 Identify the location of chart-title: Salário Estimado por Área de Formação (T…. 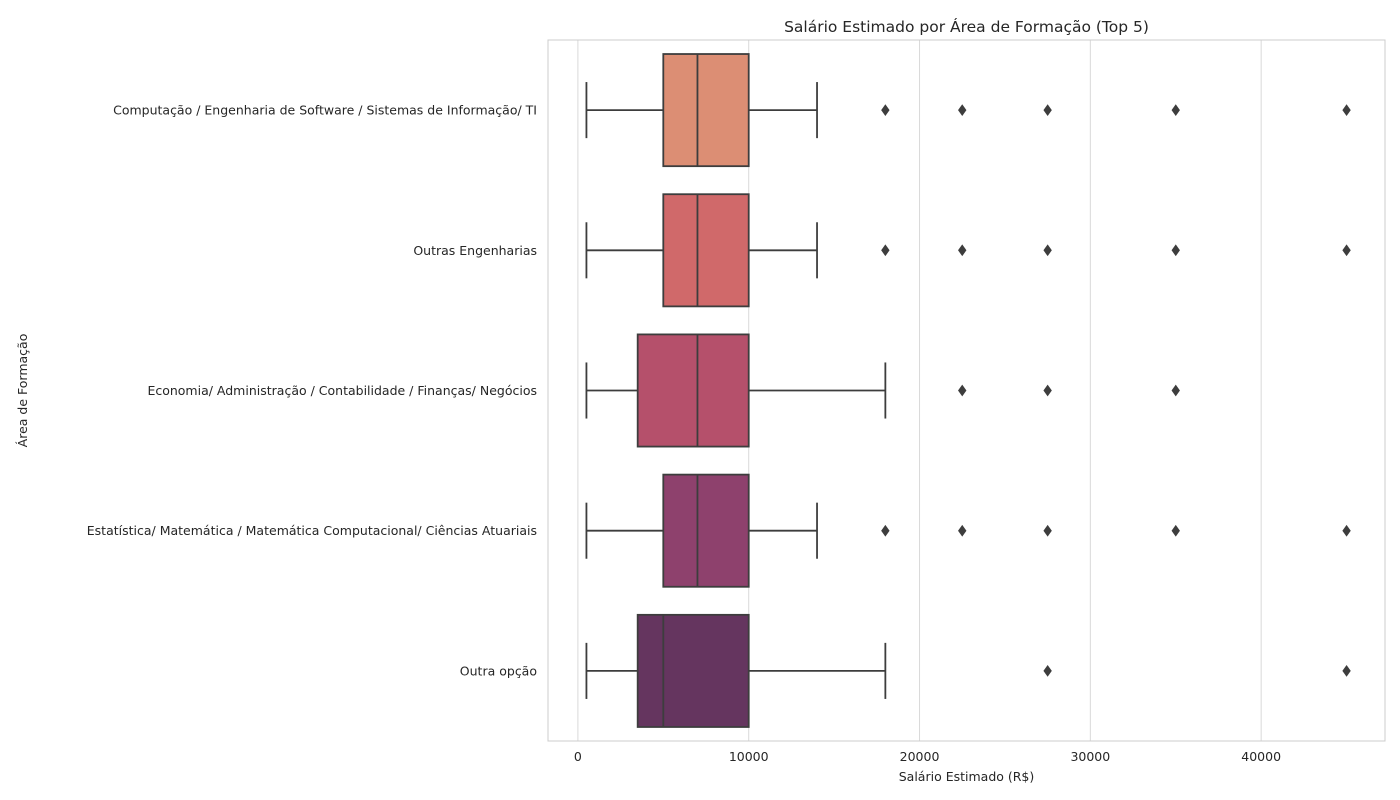
(966, 26).